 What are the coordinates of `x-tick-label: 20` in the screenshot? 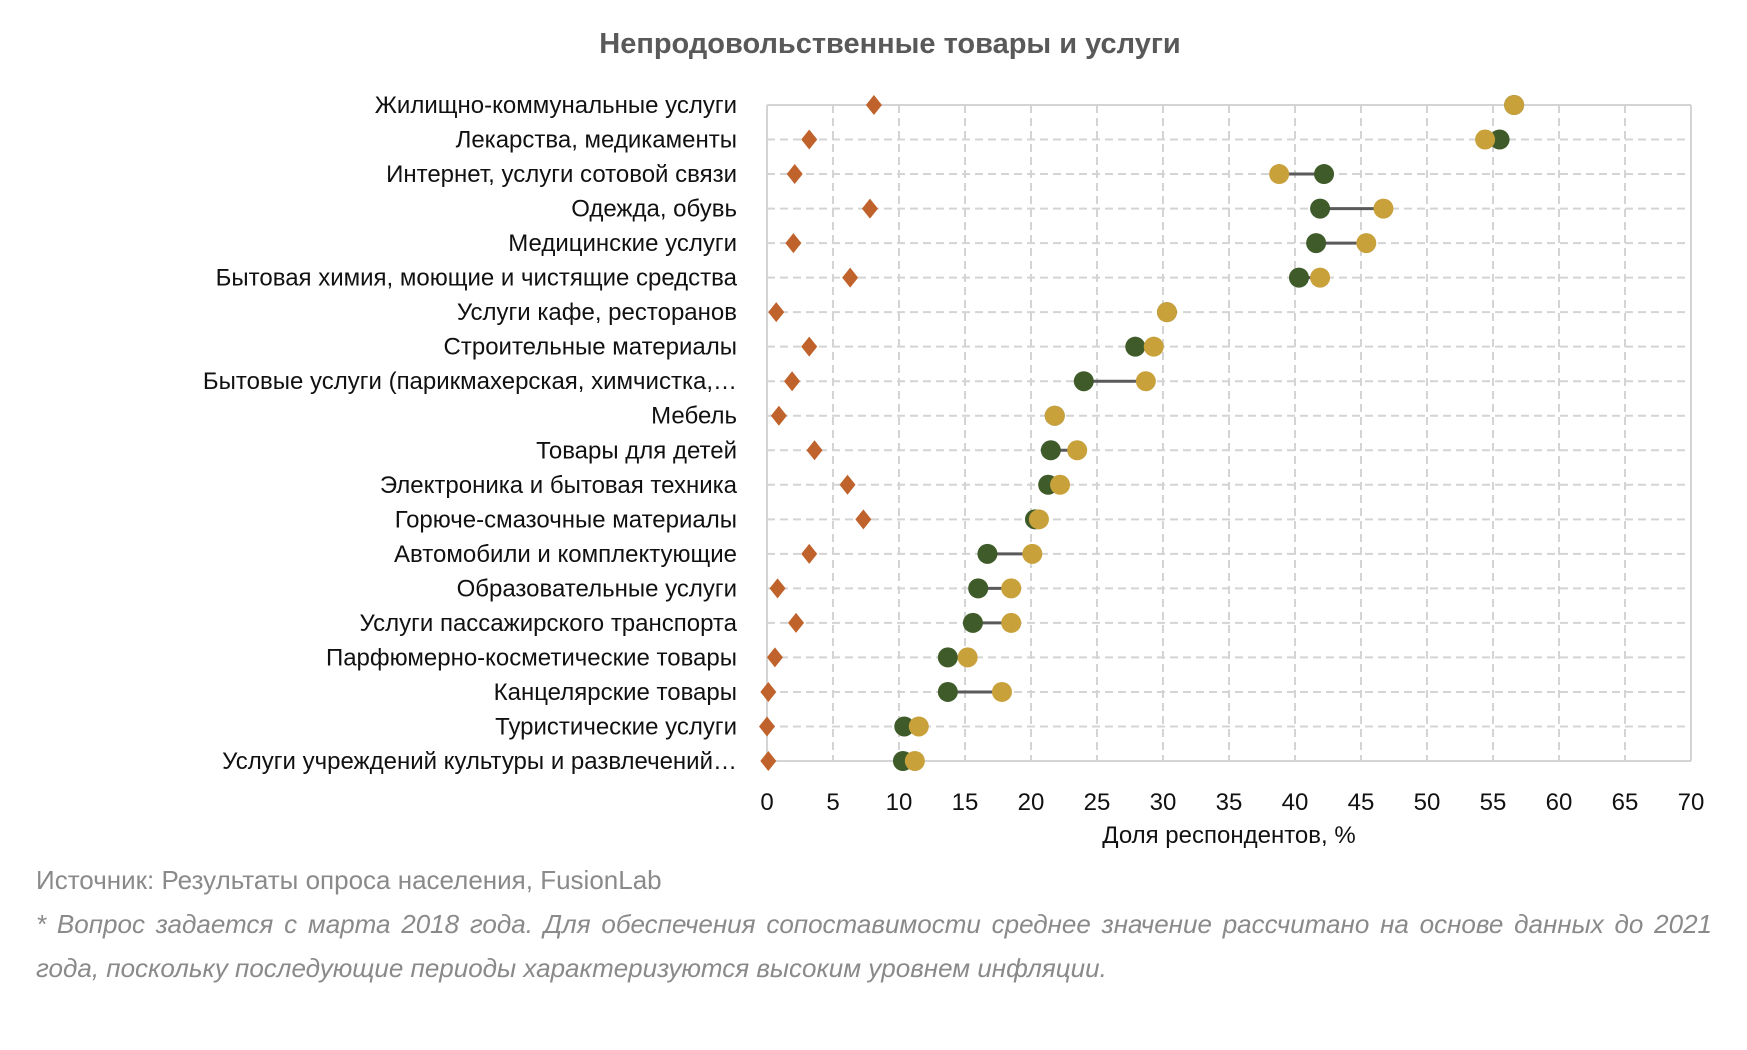 It's located at (1031, 802).